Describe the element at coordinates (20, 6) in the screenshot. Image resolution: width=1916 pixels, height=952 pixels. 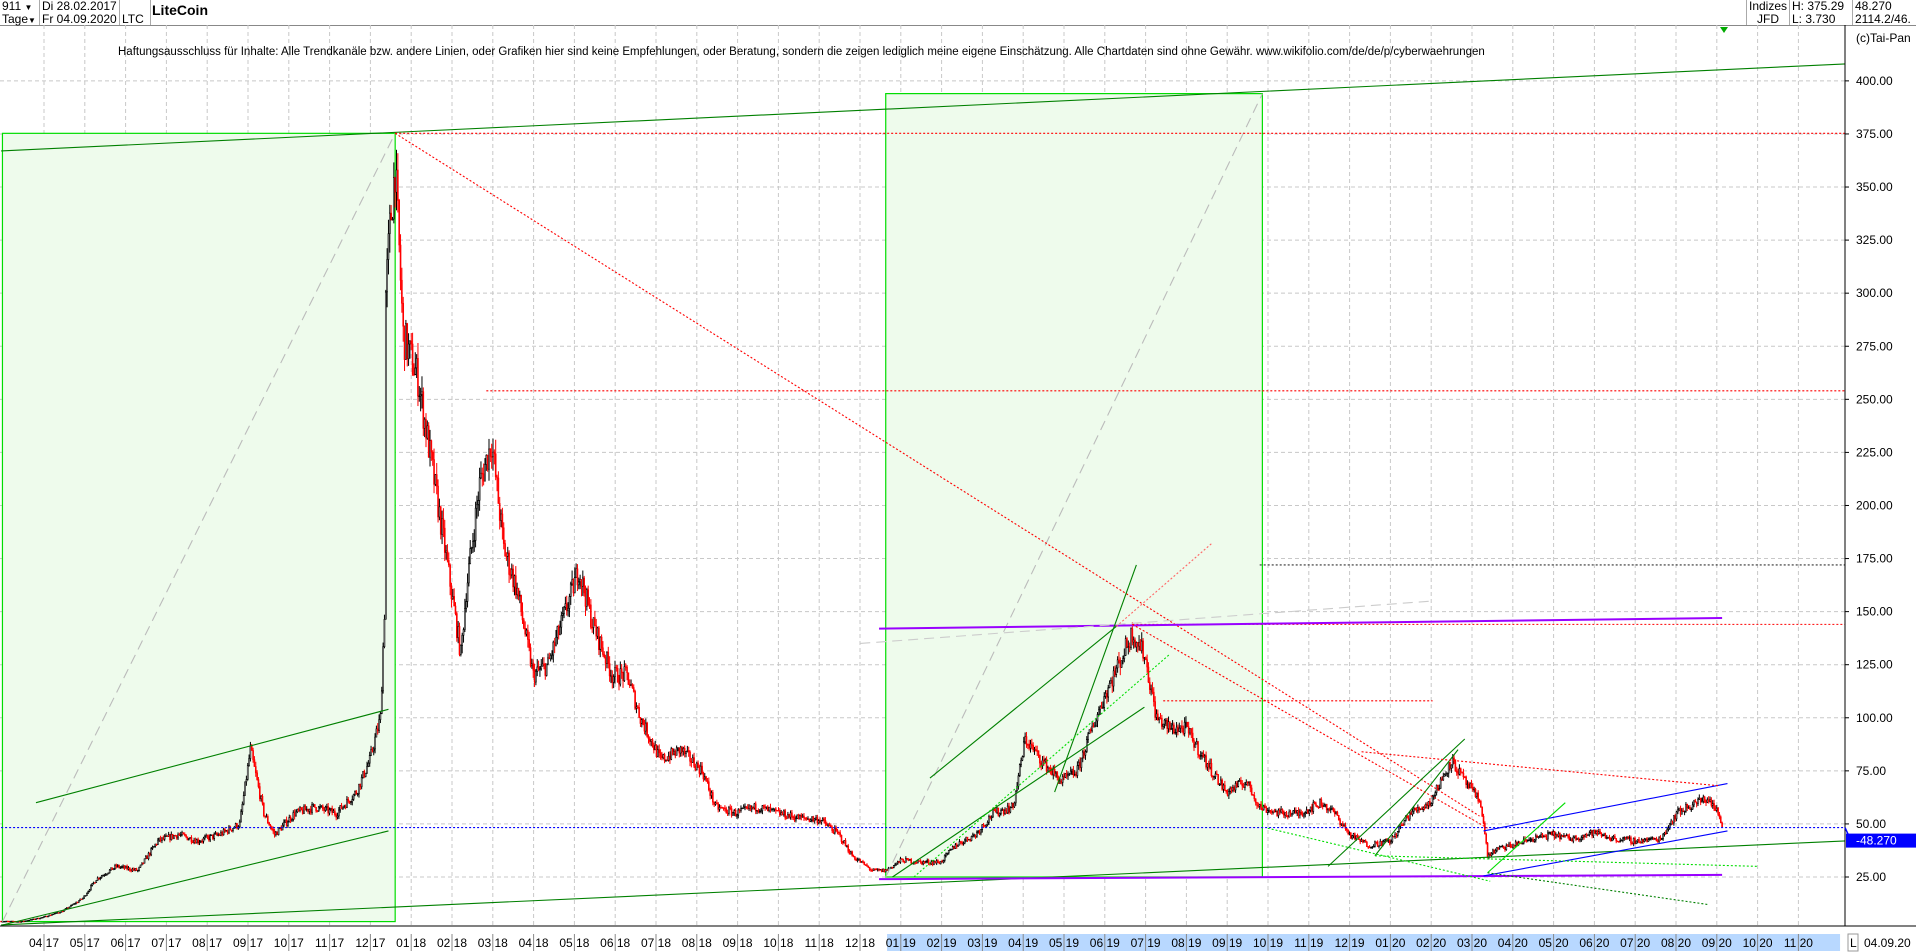
I see `bar-count-select: 911 ▼` at that location.